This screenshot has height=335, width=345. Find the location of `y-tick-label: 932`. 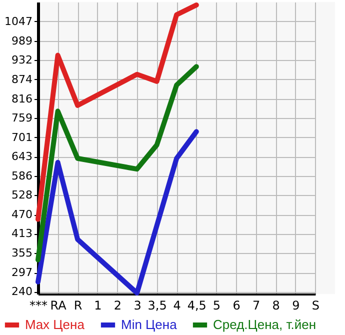

y-tick-label: 932 is located at coordinates (22, 59).